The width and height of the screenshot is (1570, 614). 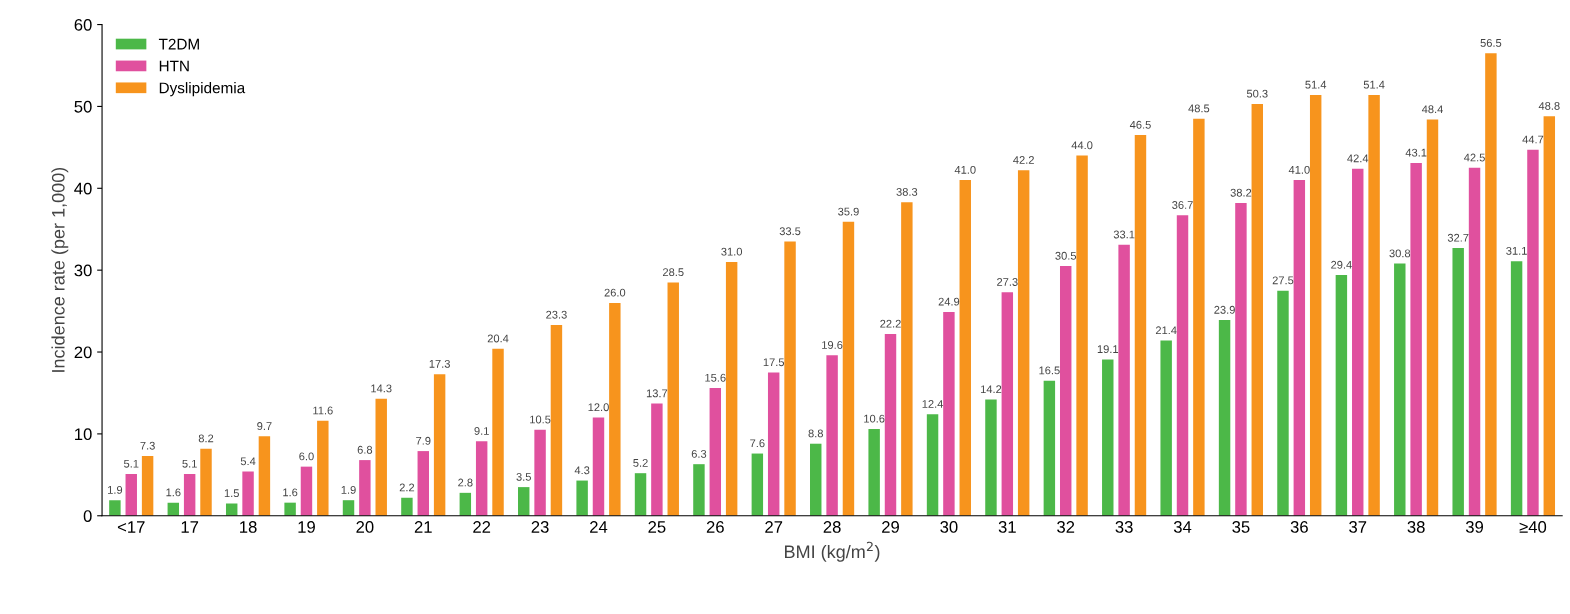 What do you see at coordinates (832, 527) in the screenshot?
I see `x-tick-label: 28` at bounding box center [832, 527].